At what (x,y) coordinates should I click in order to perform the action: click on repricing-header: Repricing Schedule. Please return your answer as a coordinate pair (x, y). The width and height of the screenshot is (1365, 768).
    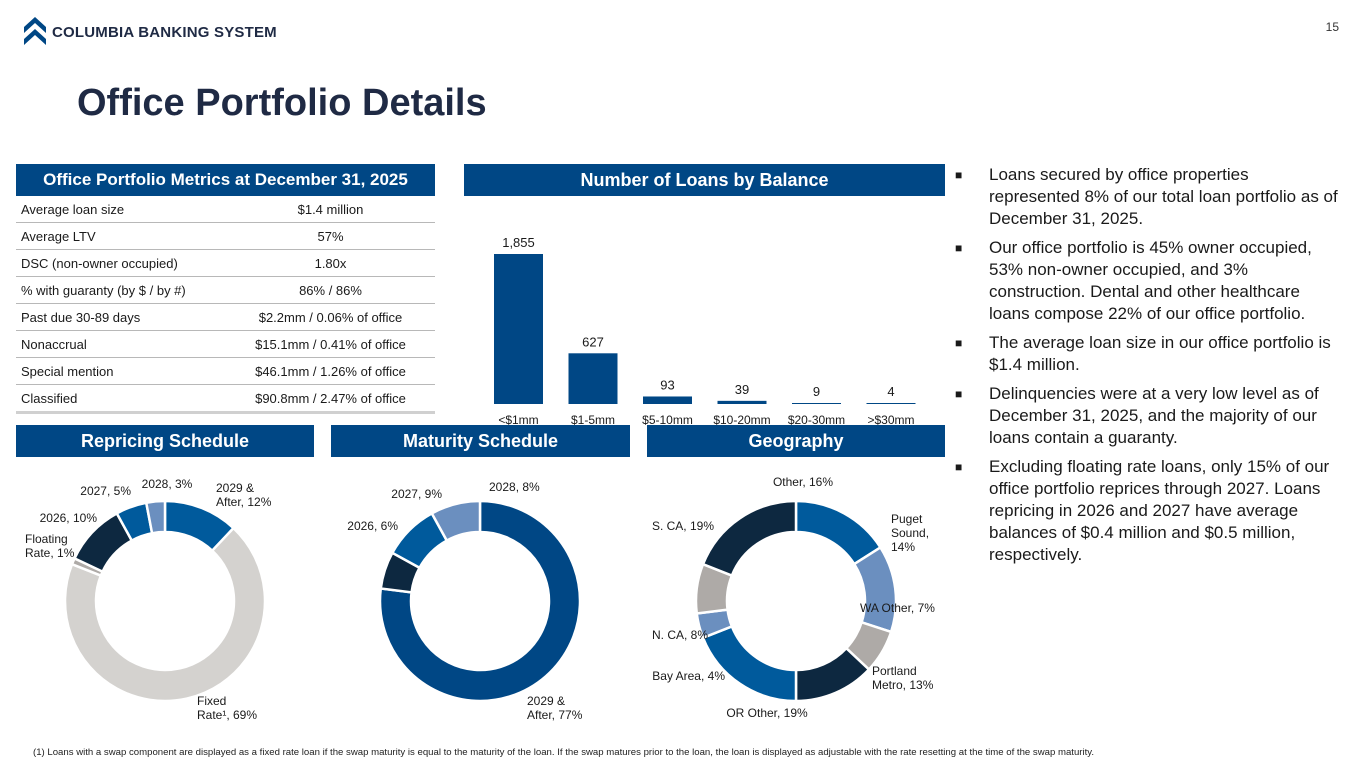
    Looking at the image, I should click on (165, 441).